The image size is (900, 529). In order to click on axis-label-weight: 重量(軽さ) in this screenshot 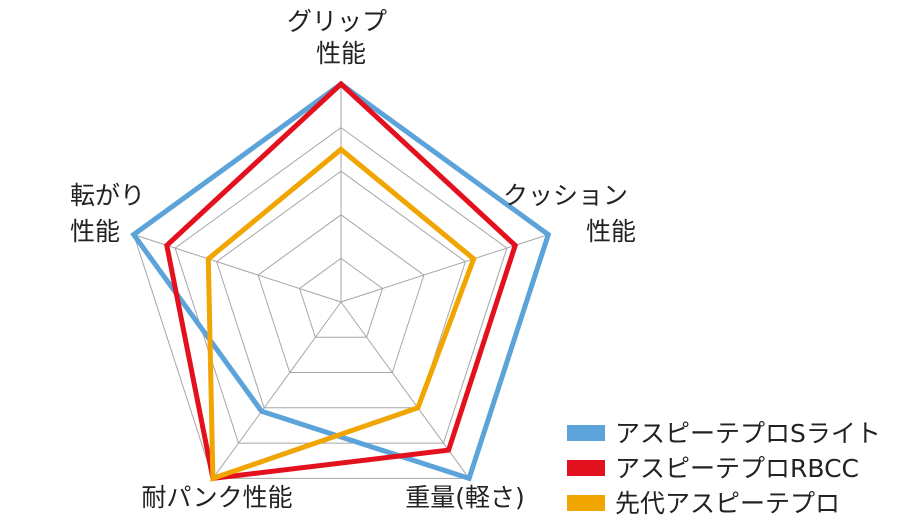, I will do `click(465, 497)`.